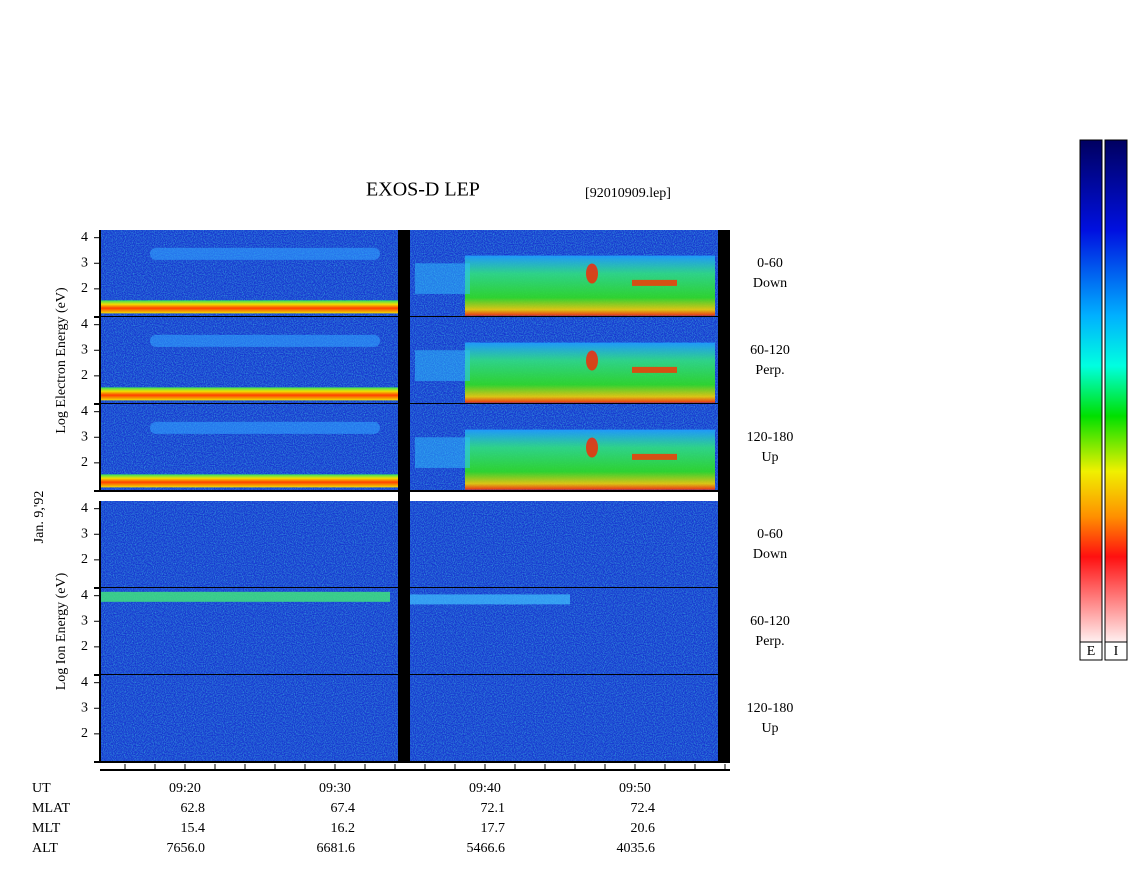  What do you see at coordinates (61, 631) in the screenshot?
I see `y-axis-label: Log Ion Energy (eV)` at bounding box center [61, 631].